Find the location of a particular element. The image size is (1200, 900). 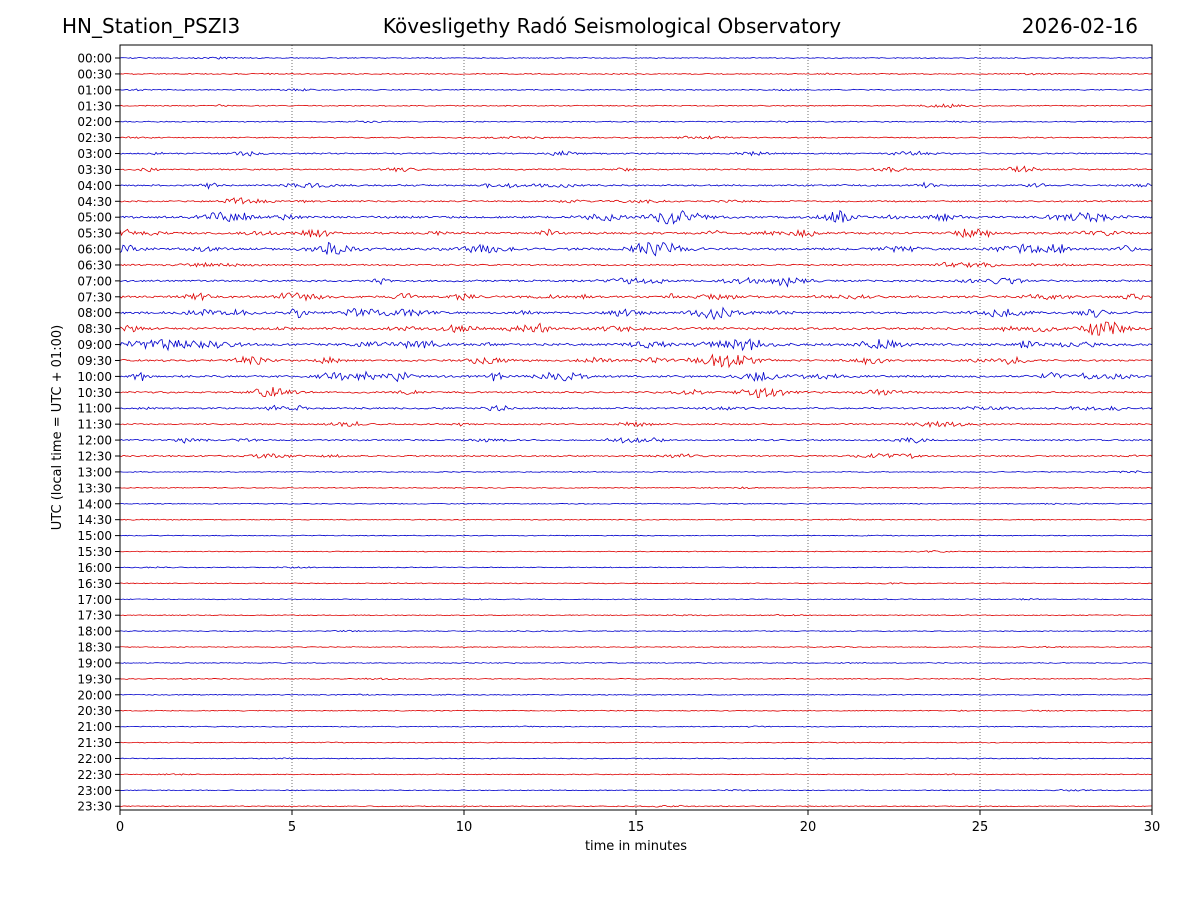

y-tick-label: 23:30 is located at coordinates (94, 807).